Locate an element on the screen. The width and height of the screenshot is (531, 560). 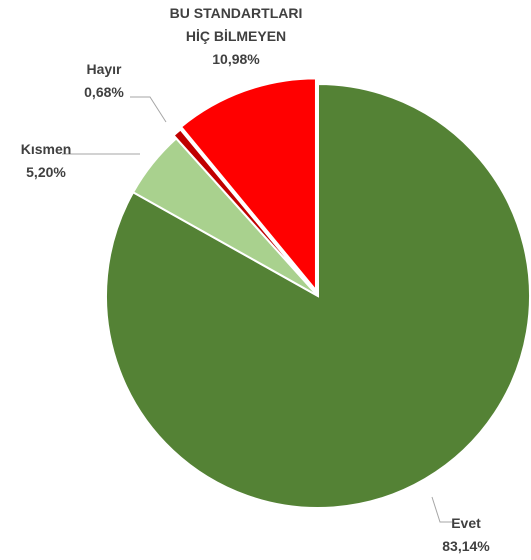
data-label: Evet 83,14% is located at coordinates (465, 535).